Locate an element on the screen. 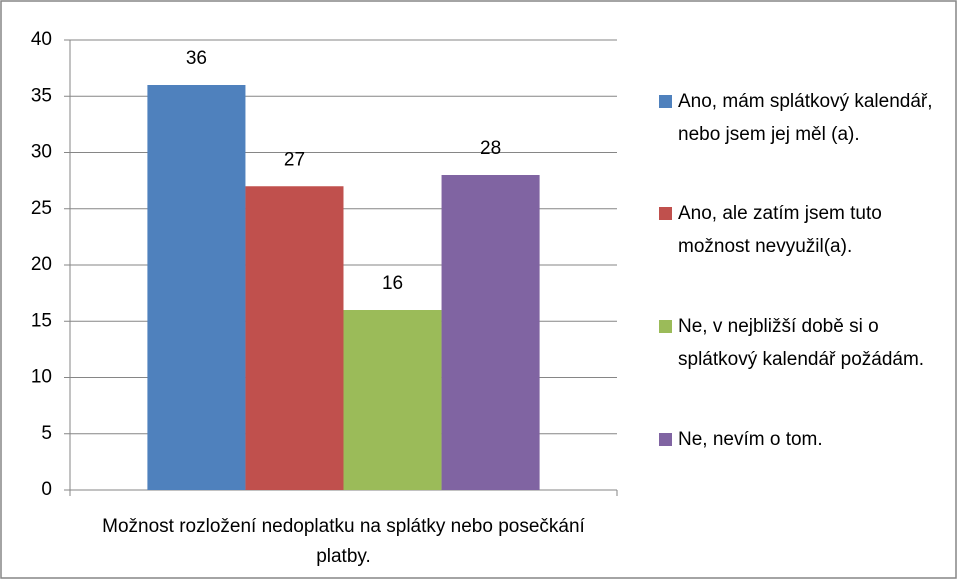  data-label: 36 is located at coordinates (196, 58).